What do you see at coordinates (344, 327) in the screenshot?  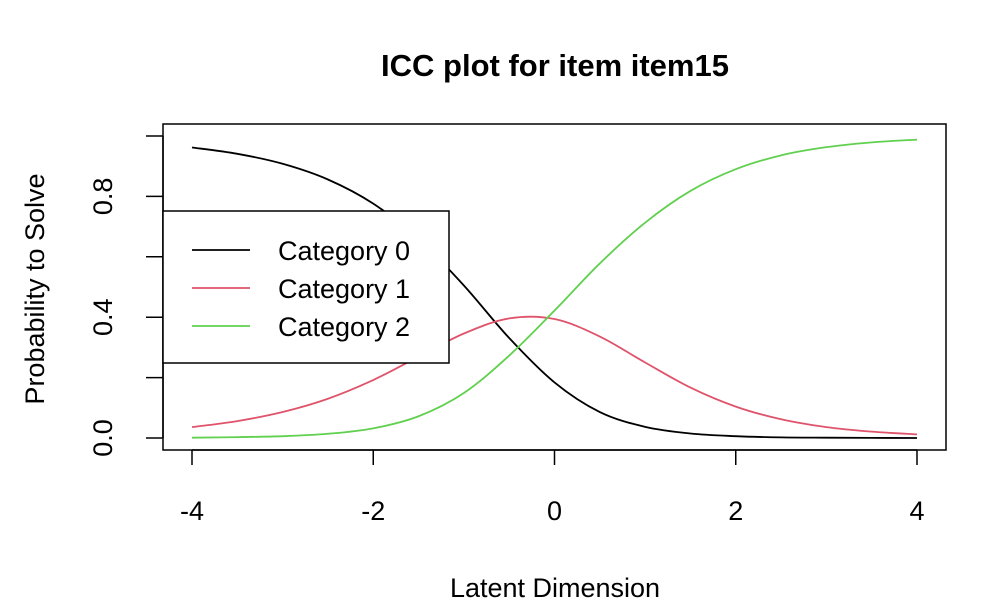 I see `legend-label-category-2: Category 2` at bounding box center [344, 327].